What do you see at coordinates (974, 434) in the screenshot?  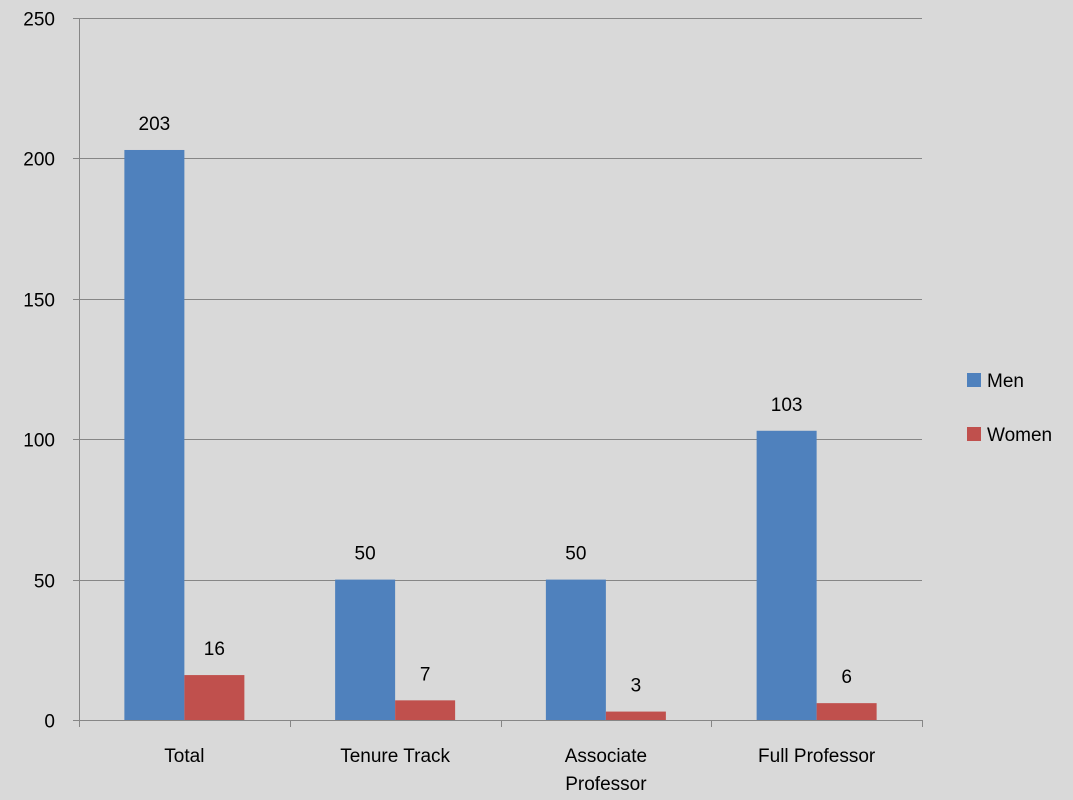 I see `legend-swatch-women` at bounding box center [974, 434].